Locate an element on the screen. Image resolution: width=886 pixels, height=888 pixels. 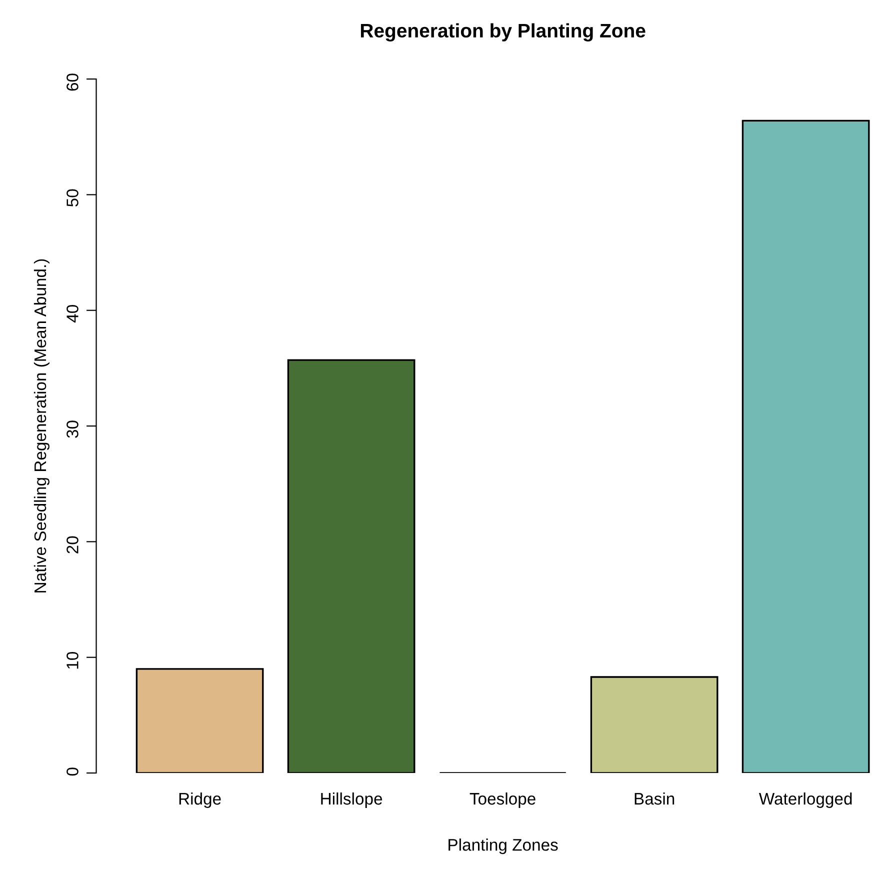
x-tick-label: Hillslope is located at coordinates (351, 800).